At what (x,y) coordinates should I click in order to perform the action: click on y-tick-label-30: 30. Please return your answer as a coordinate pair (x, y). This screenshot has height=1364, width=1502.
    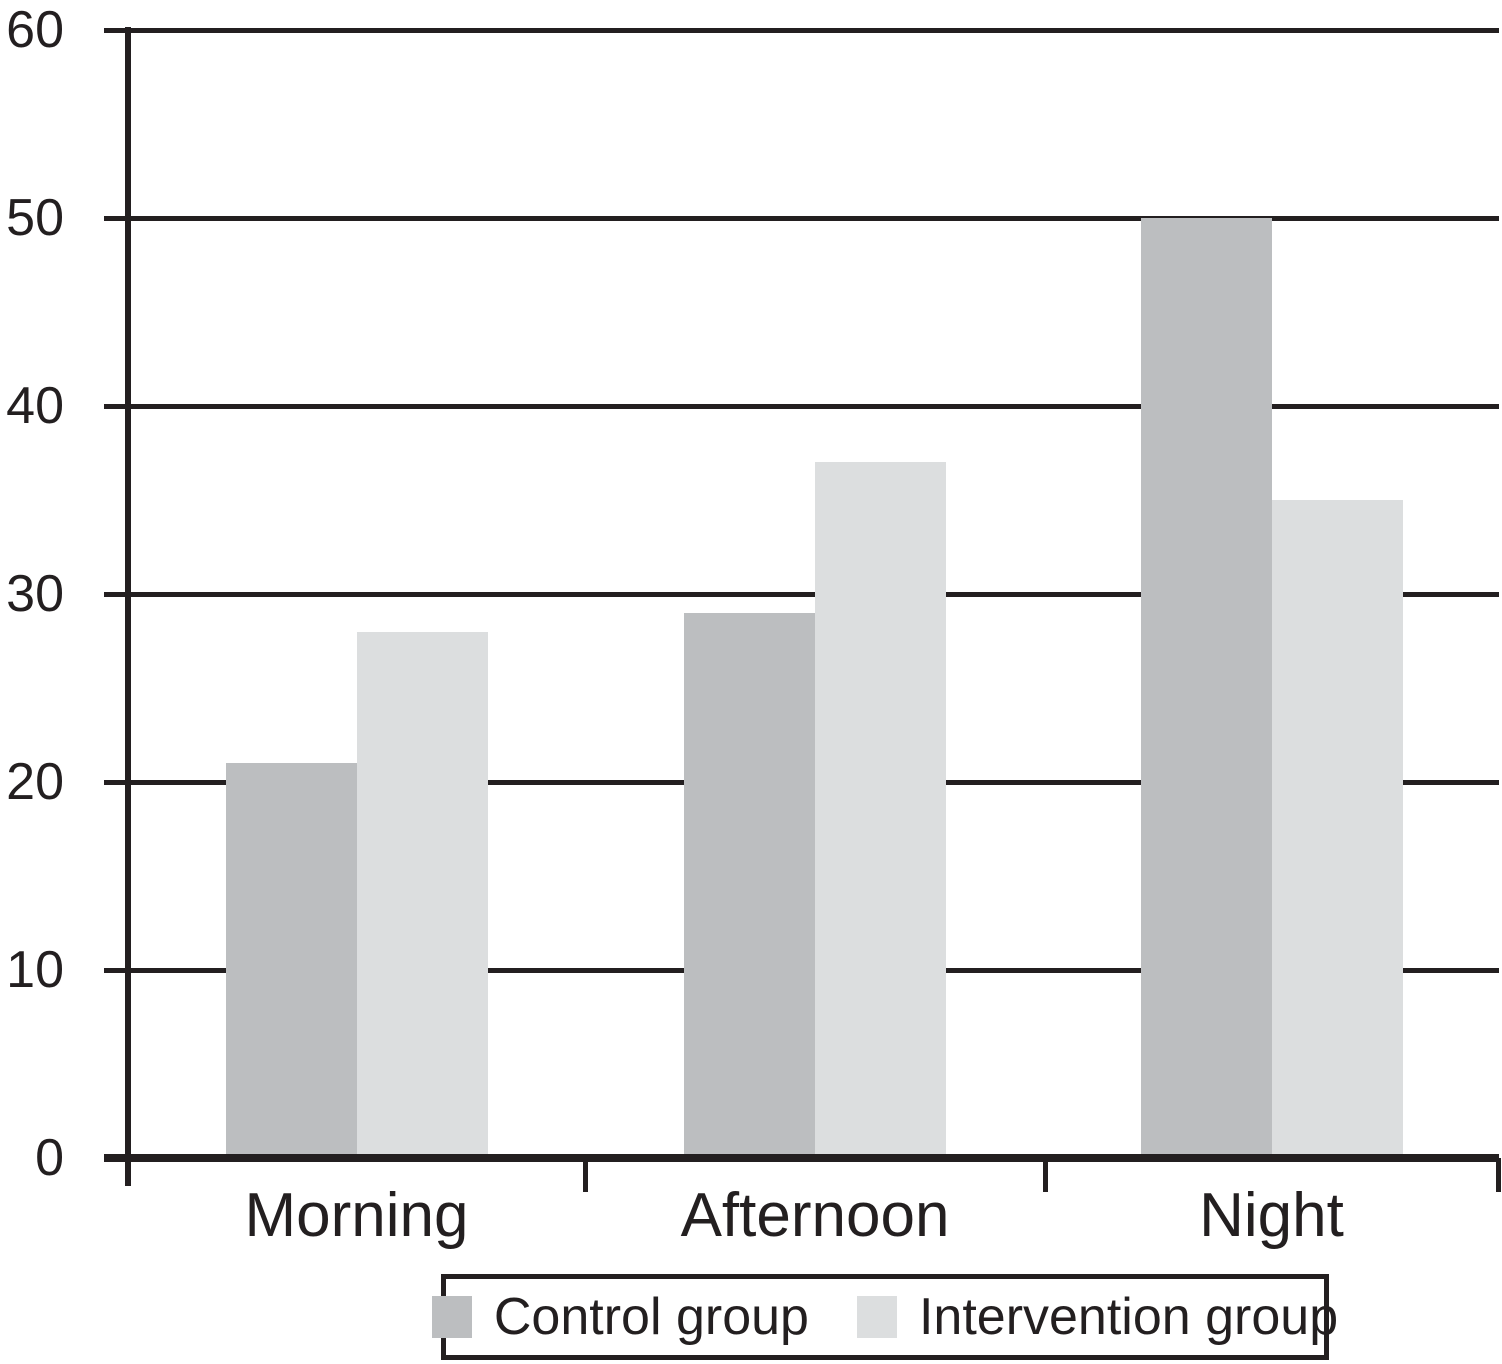
    Looking at the image, I should click on (35, 594).